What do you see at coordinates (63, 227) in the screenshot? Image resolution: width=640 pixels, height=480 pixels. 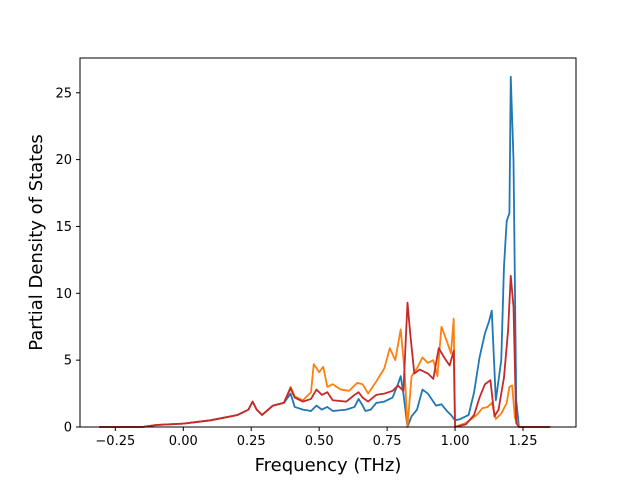 I see `y-tick-label: 15` at bounding box center [63, 227].